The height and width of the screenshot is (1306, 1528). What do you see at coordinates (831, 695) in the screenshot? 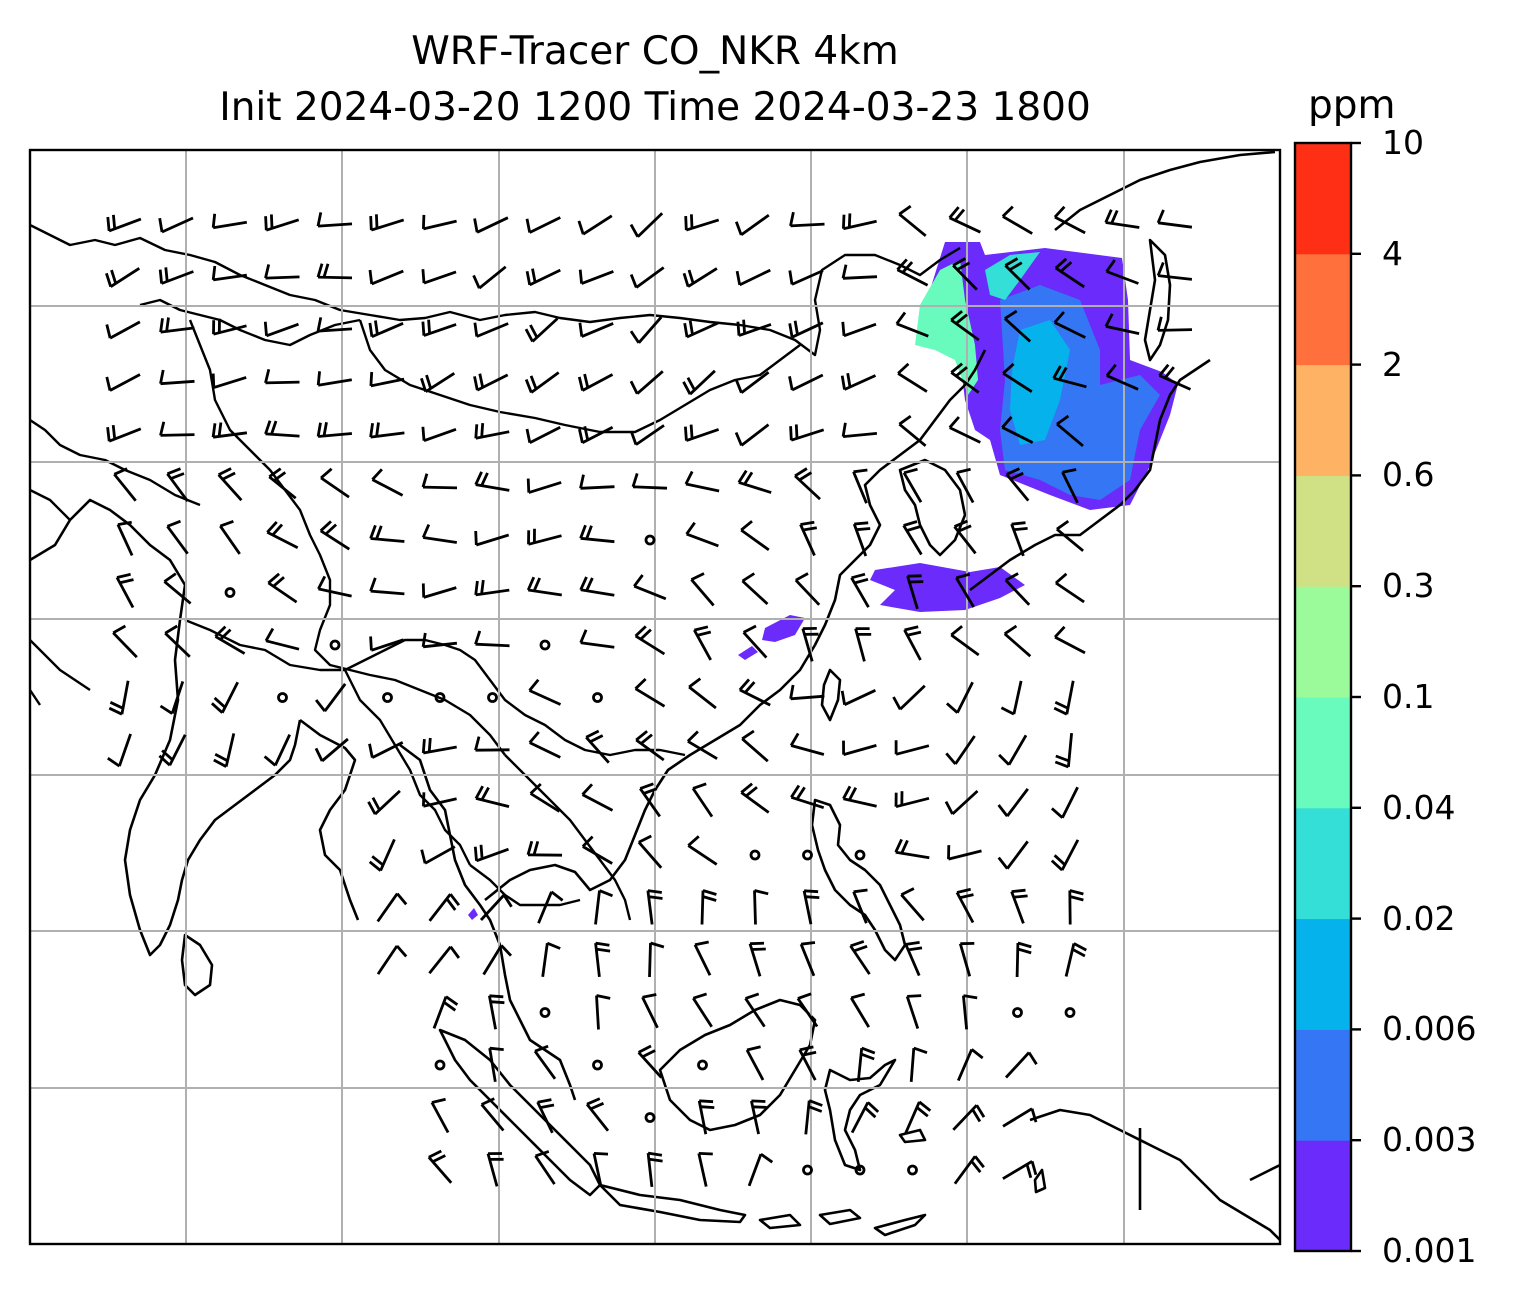
I see `coastline-taiwan` at bounding box center [831, 695].